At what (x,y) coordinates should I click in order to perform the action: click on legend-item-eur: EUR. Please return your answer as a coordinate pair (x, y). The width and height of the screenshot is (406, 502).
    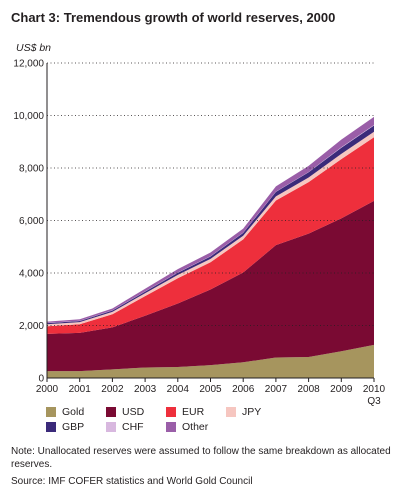
    Looking at the image, I should click on (185, 412).